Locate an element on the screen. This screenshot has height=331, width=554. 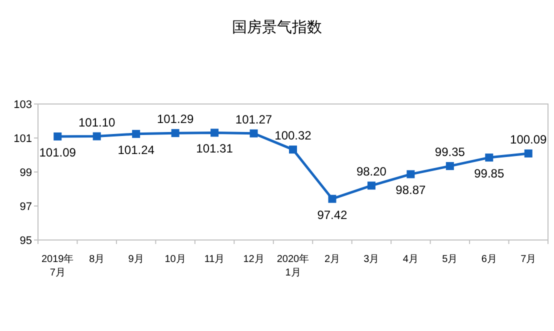
x-tick-label: 10月 is located at coordinates (175, 259).